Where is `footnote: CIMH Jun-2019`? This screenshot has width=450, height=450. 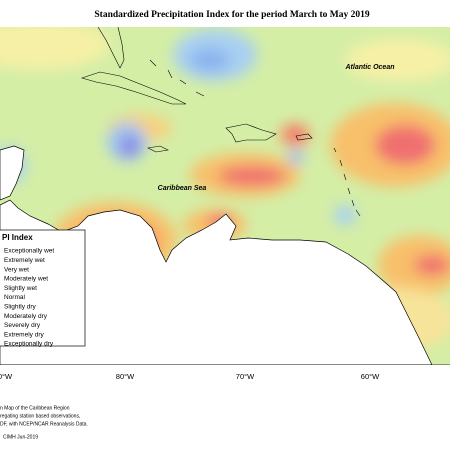 footnote: CIMH Jun-2019 is located at coordinates (20, 437).